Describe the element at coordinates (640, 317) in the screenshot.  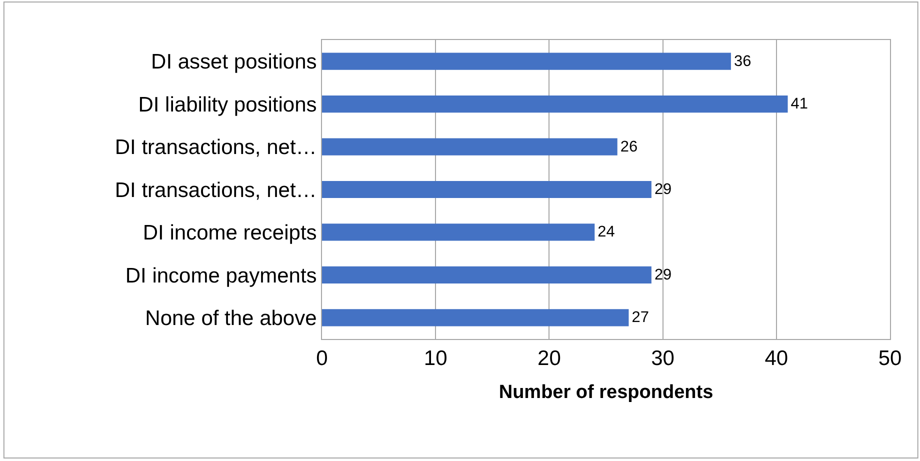
I see `data-label: 27` at that location.